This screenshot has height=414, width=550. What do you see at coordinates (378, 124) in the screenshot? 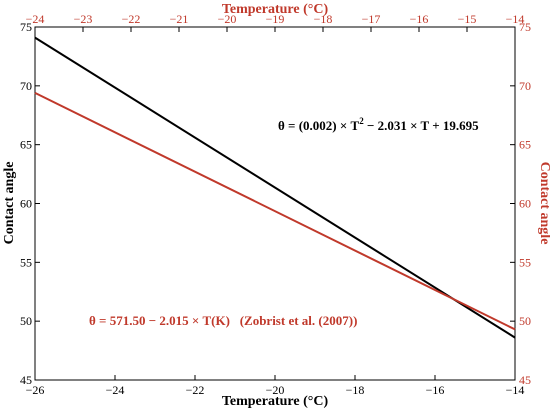
I see `black-curve-equation: θ = (0.002) × T2 − 2.031 × T + 19.695` at bounding box center [378, 124].